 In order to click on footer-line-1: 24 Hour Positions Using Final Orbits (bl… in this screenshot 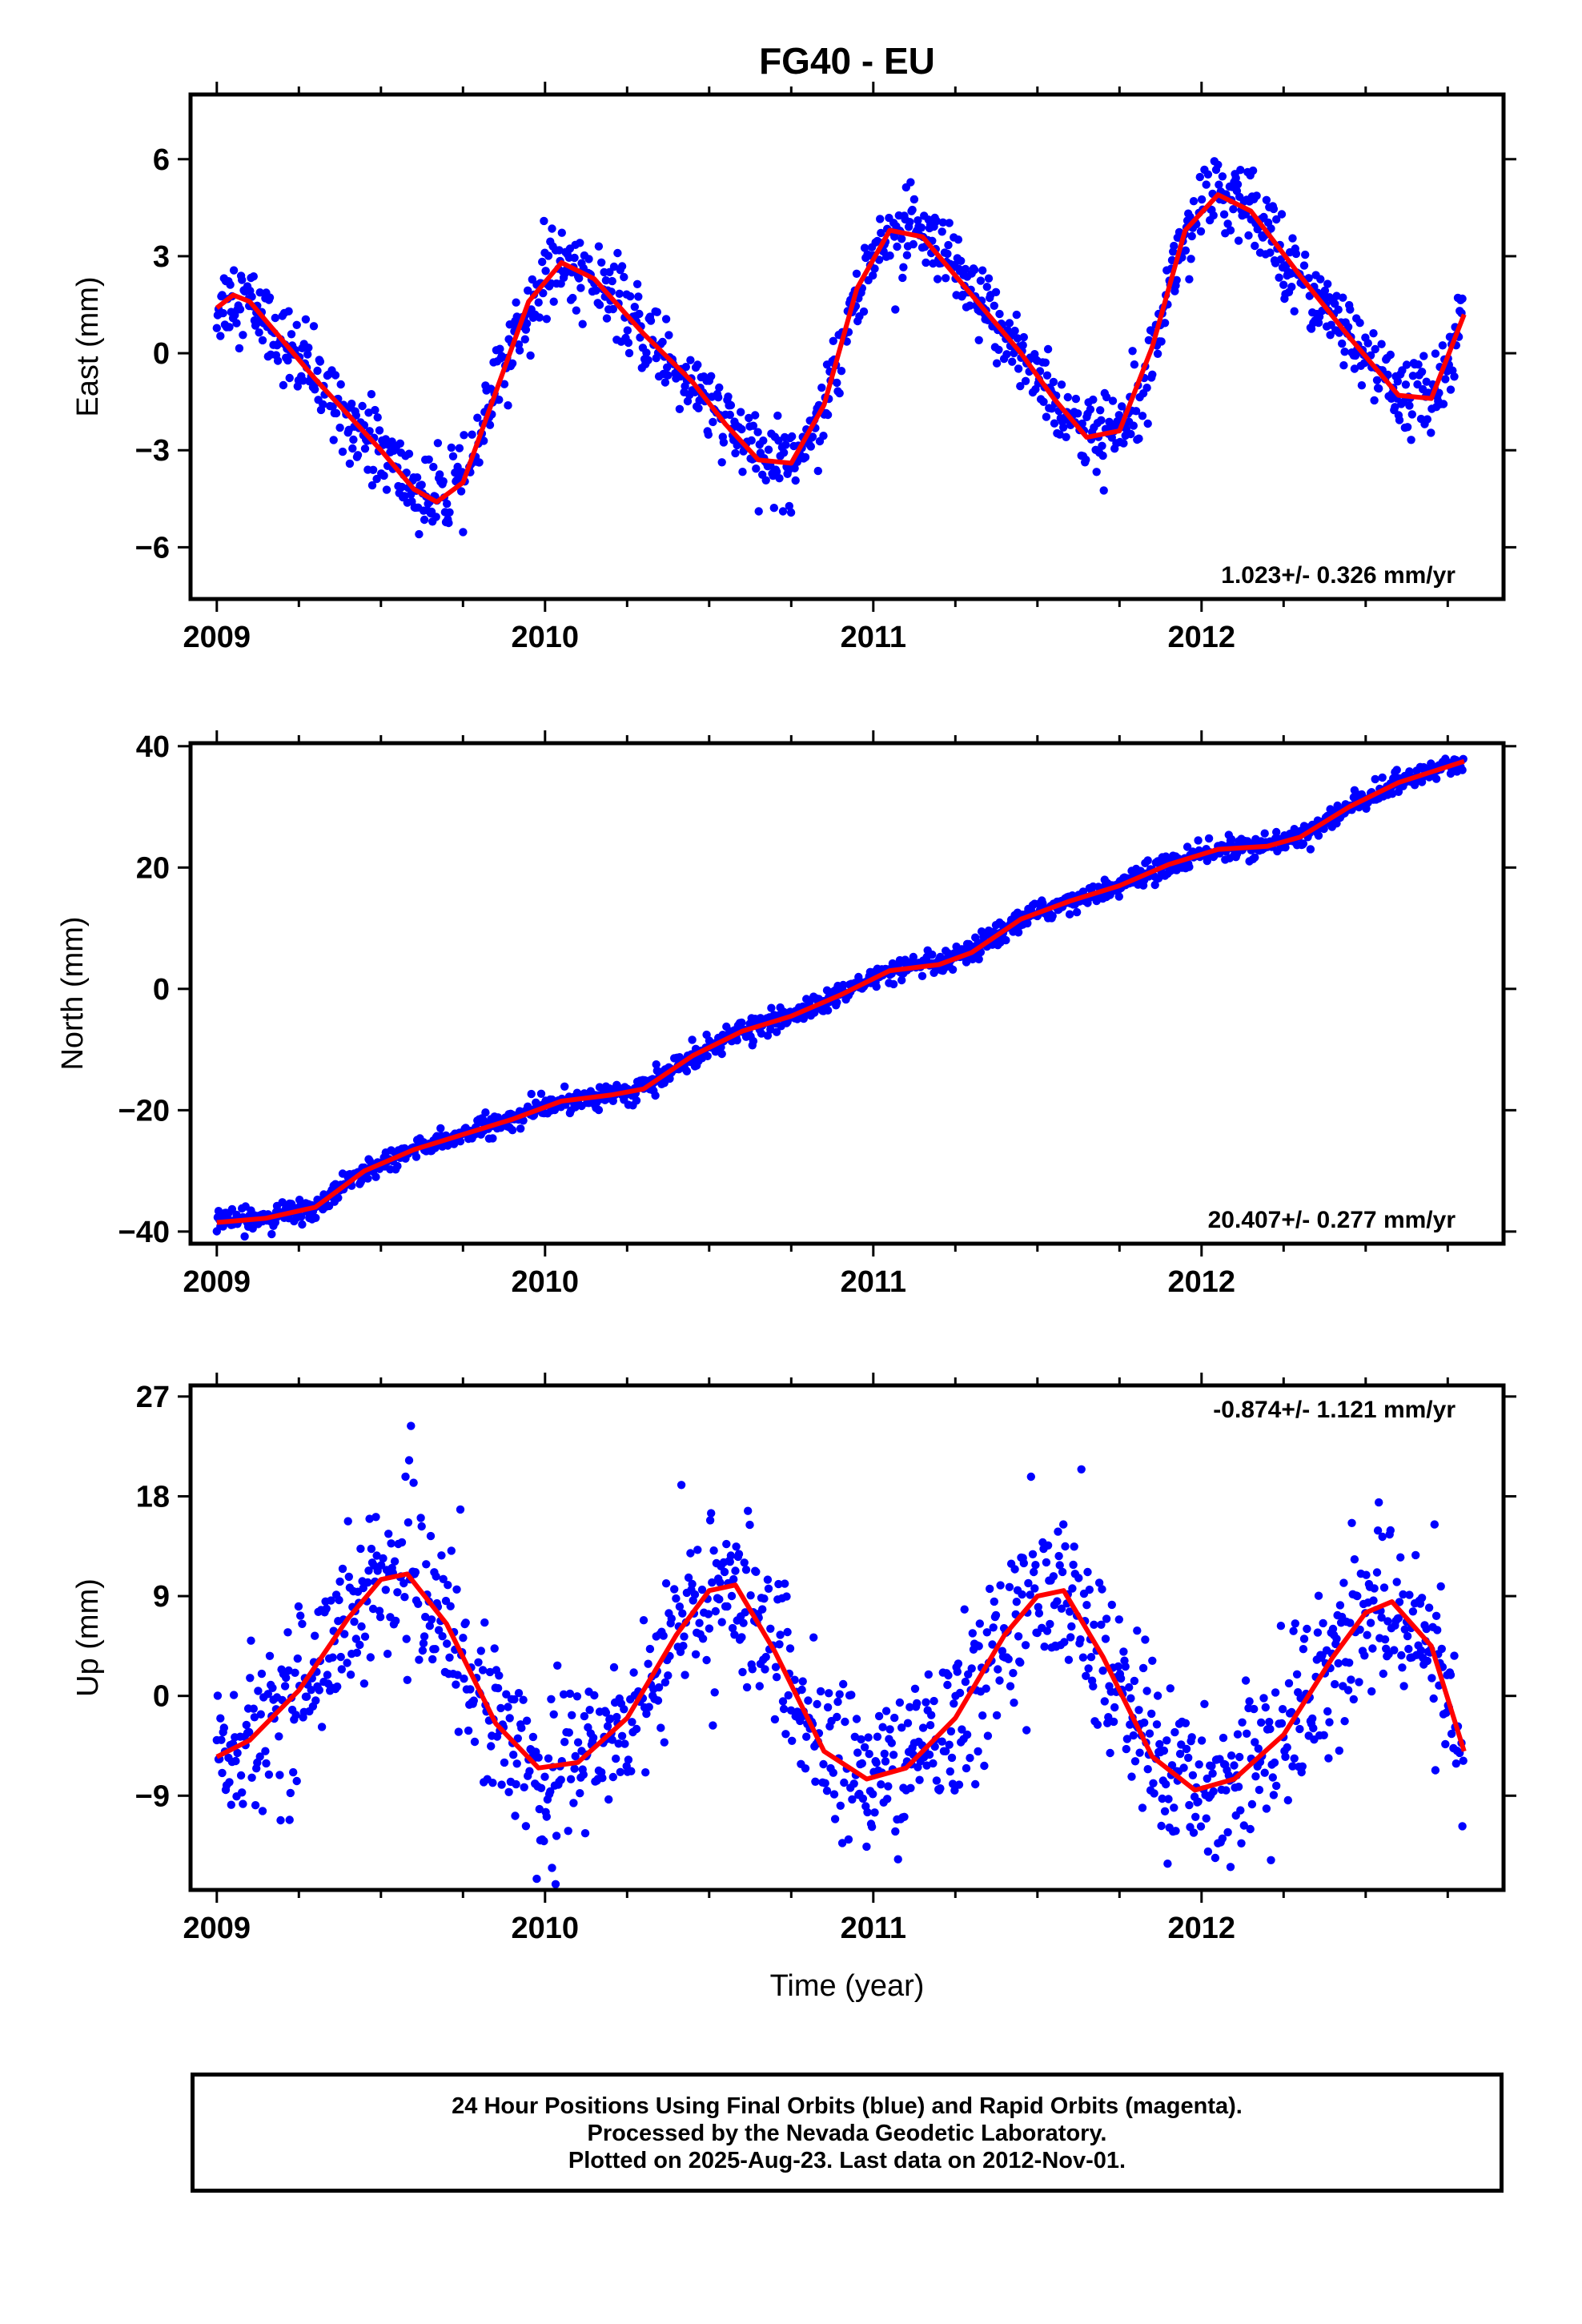, I will do `click(847, 2106)`.